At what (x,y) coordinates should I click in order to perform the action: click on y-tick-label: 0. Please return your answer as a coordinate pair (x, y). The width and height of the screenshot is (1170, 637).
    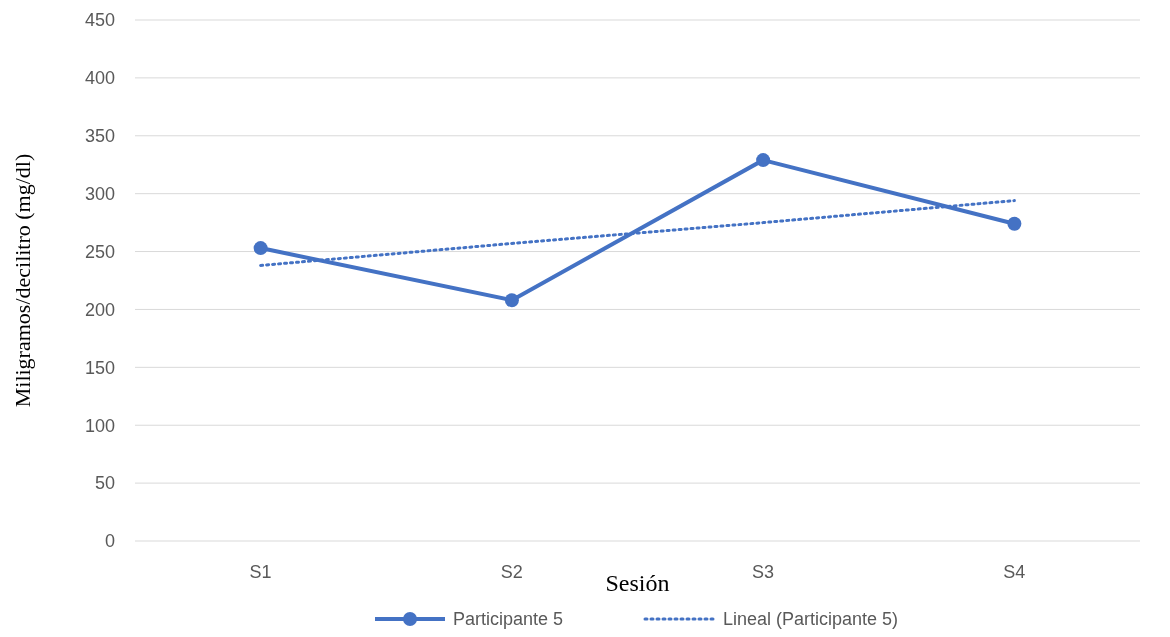
    Looking at the image, I should click on (109, 541).